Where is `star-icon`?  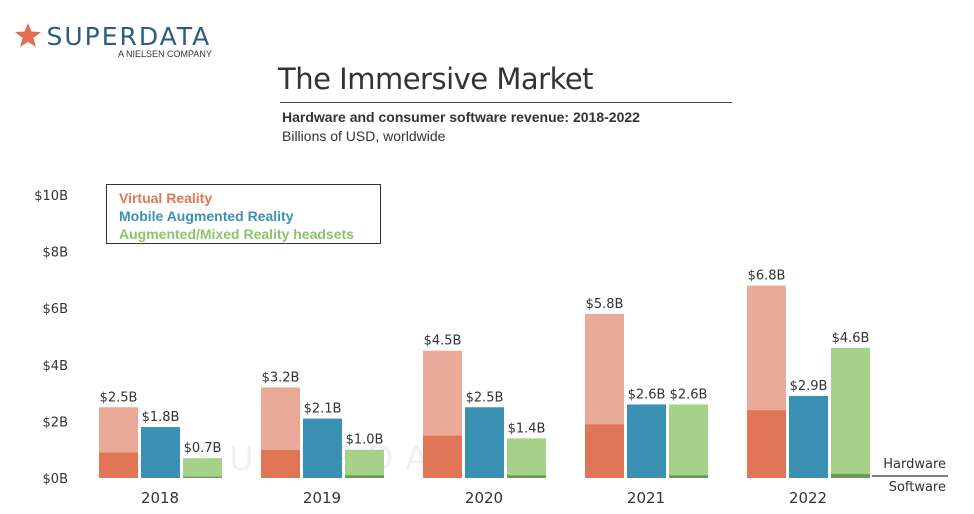 star-icon is located at coordinates (28, 35).